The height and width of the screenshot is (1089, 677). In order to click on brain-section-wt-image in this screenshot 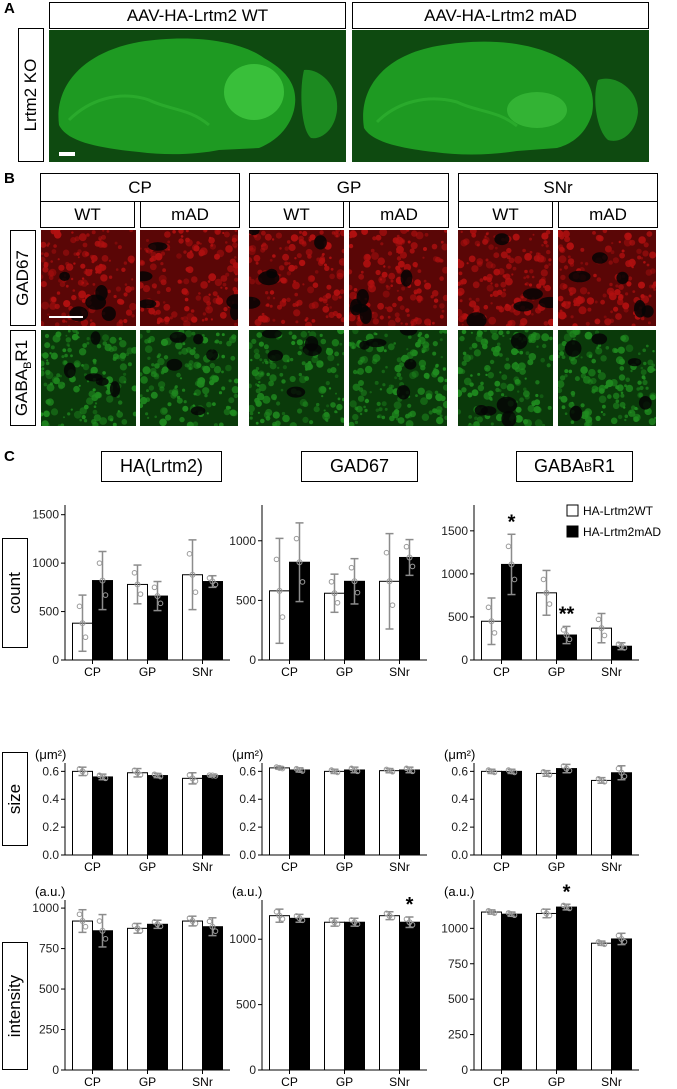, I will do `click(197, 96)`.